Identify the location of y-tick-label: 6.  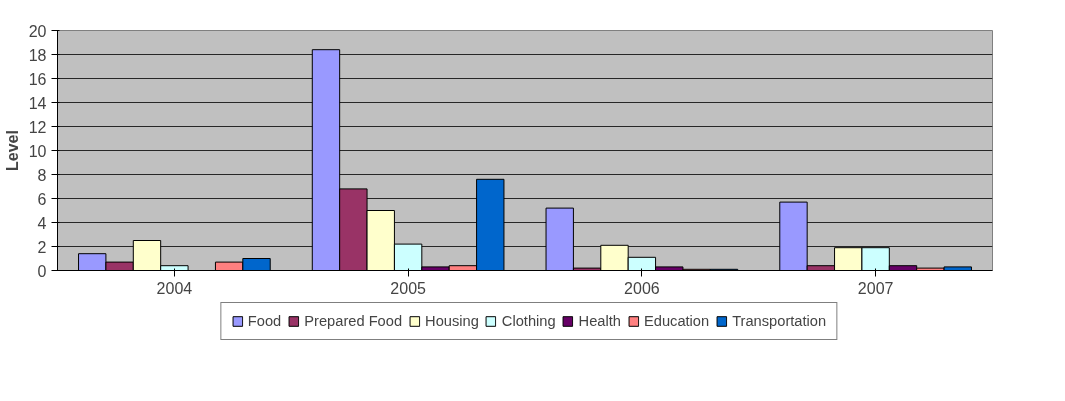
(42, 199).